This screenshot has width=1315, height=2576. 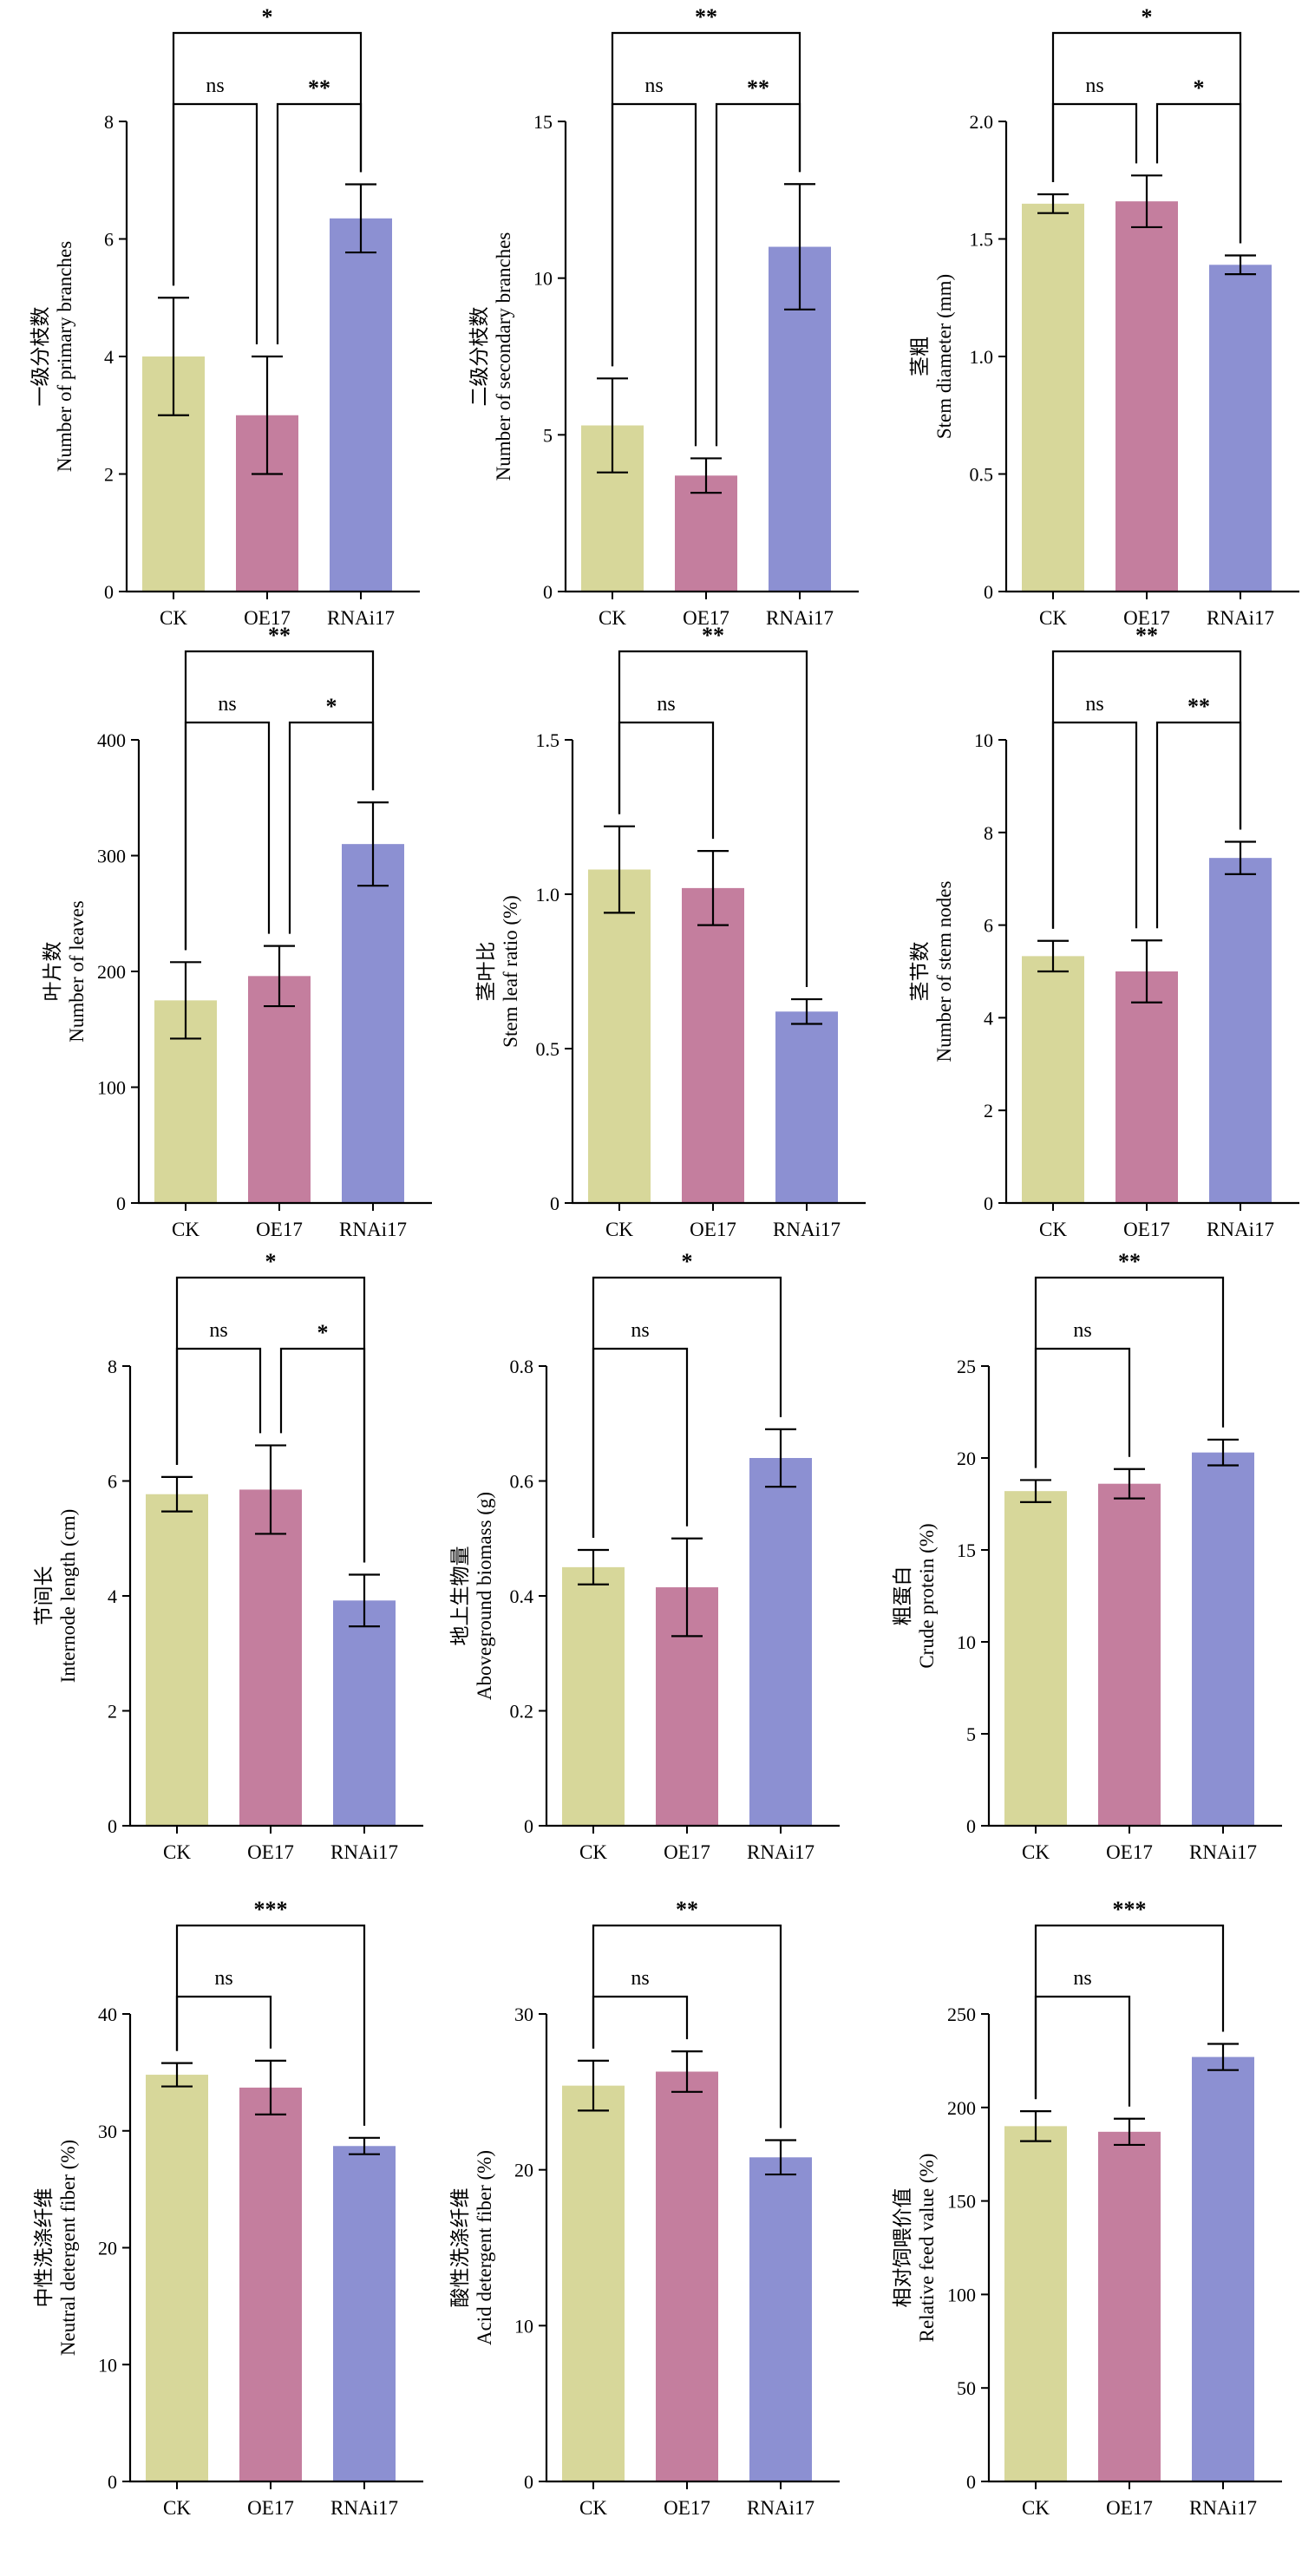 What do you see at coordinates (548, 435) in the screenshot?
I see `y-tick-label: 5` at bounding box center [548, 435].